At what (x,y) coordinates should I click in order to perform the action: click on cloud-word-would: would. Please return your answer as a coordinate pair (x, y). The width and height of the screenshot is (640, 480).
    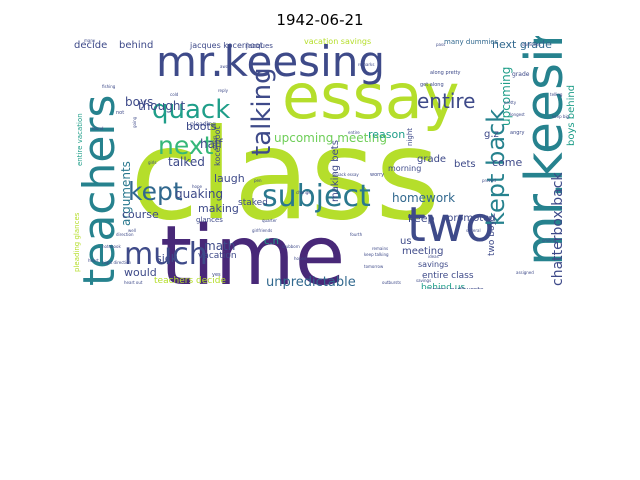
    Looking at the image, I should click on (140, 272).